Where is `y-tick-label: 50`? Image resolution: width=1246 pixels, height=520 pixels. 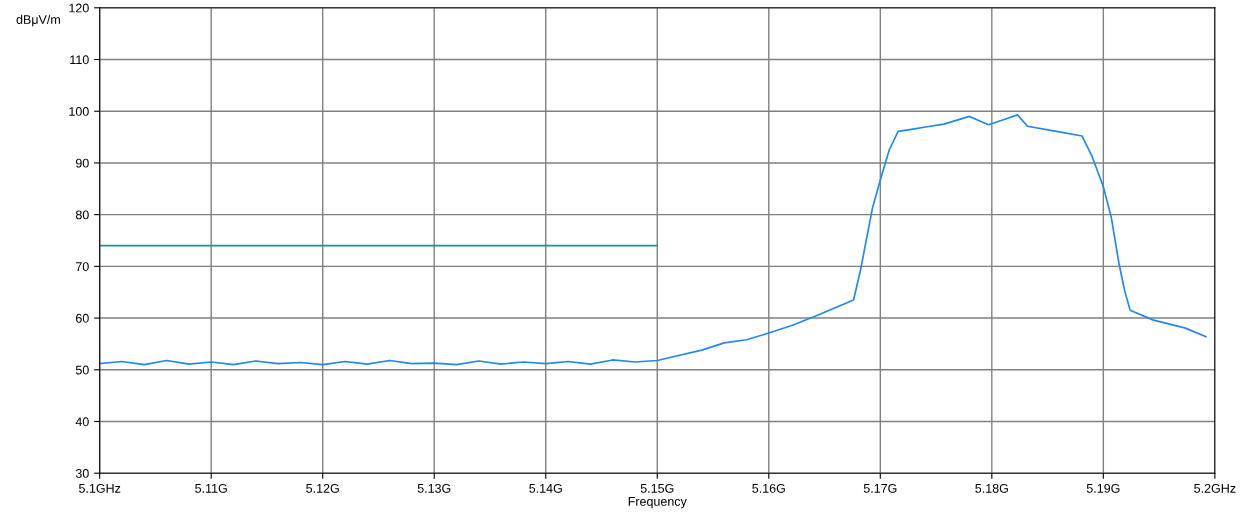
y-tick-label: 50 is located at coordinates (82, 370).